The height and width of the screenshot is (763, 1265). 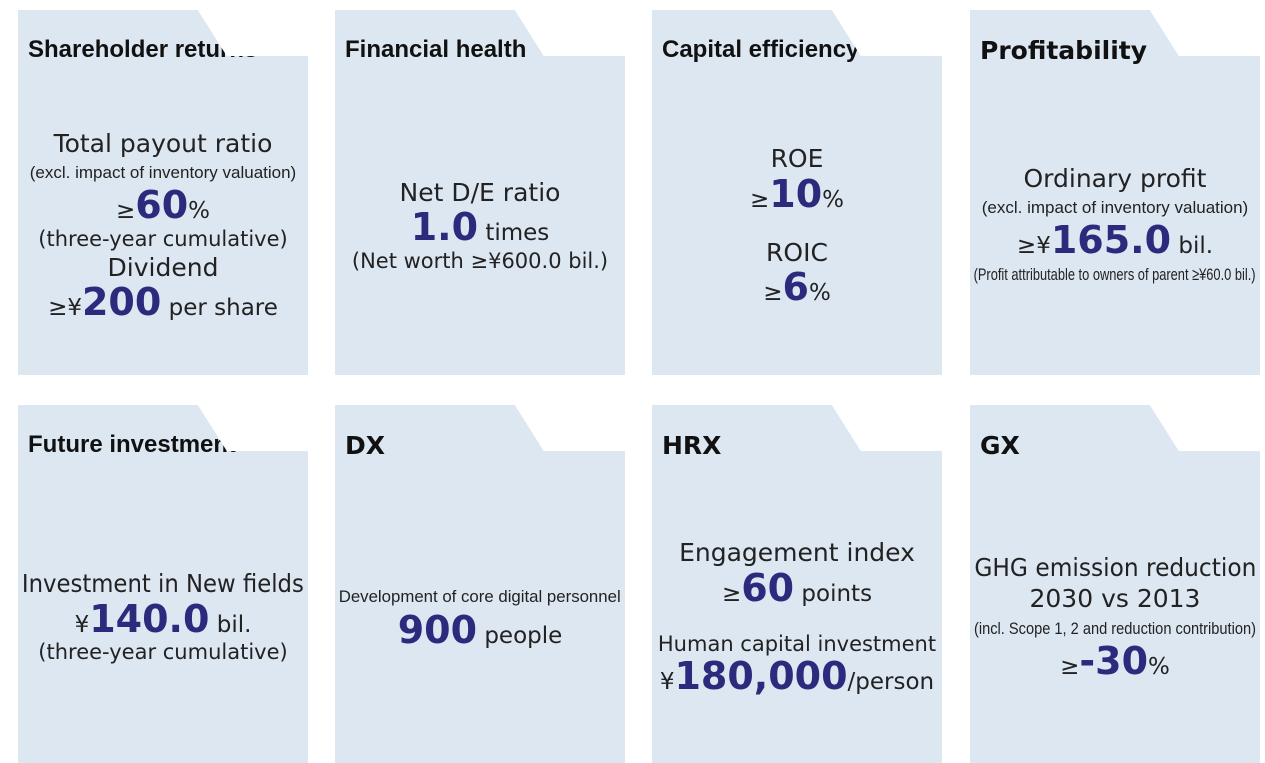 What do you see at coordinates (692, 445) in the screenshot?
I see `card-title: HRX` at bounding box center [692, 445].